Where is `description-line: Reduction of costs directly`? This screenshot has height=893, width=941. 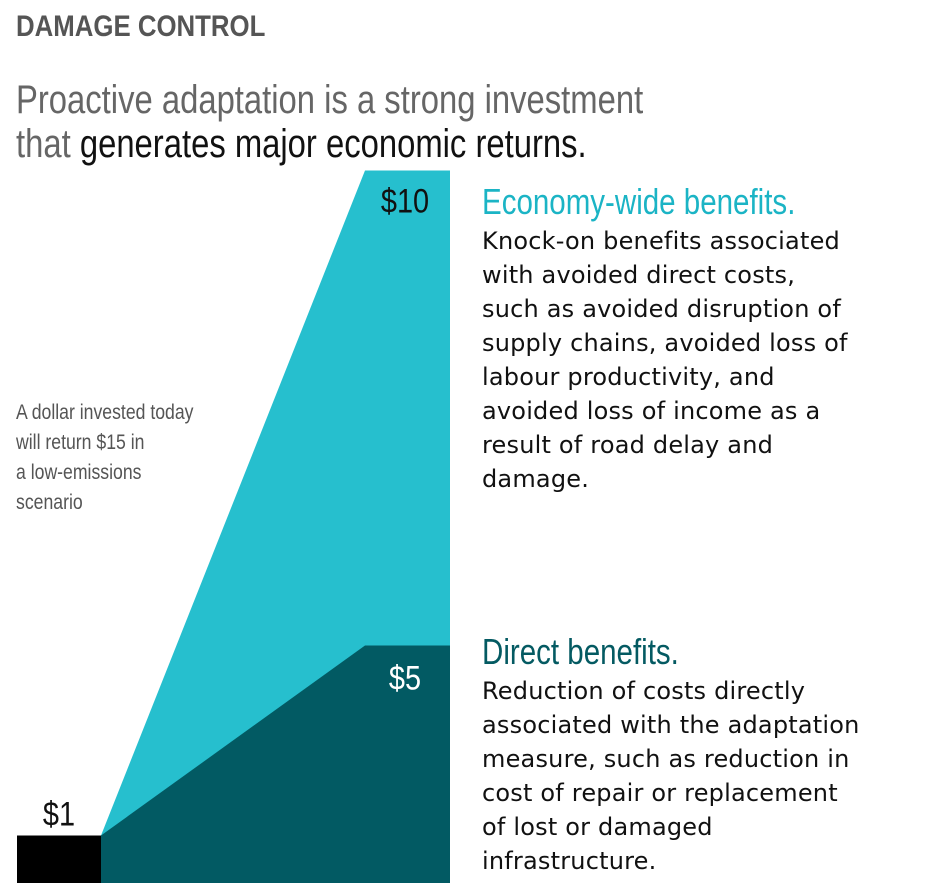
description-line: Reduction of costs directly is located at coordinates (644, 691).